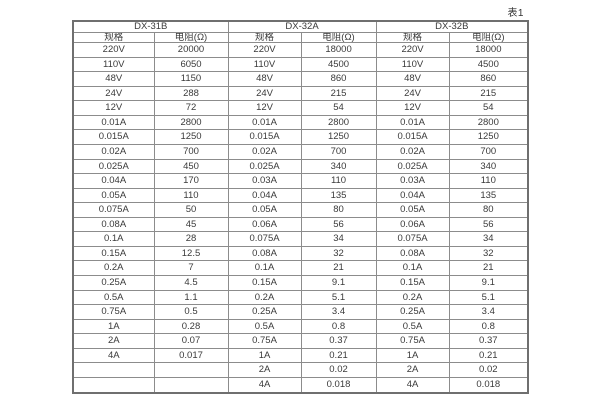 The width and height of the screenshot is (600, 400). I want to click on table-row: 0.01A 2800 0.01A 2800 0.01A 2800, so click(300, 122).